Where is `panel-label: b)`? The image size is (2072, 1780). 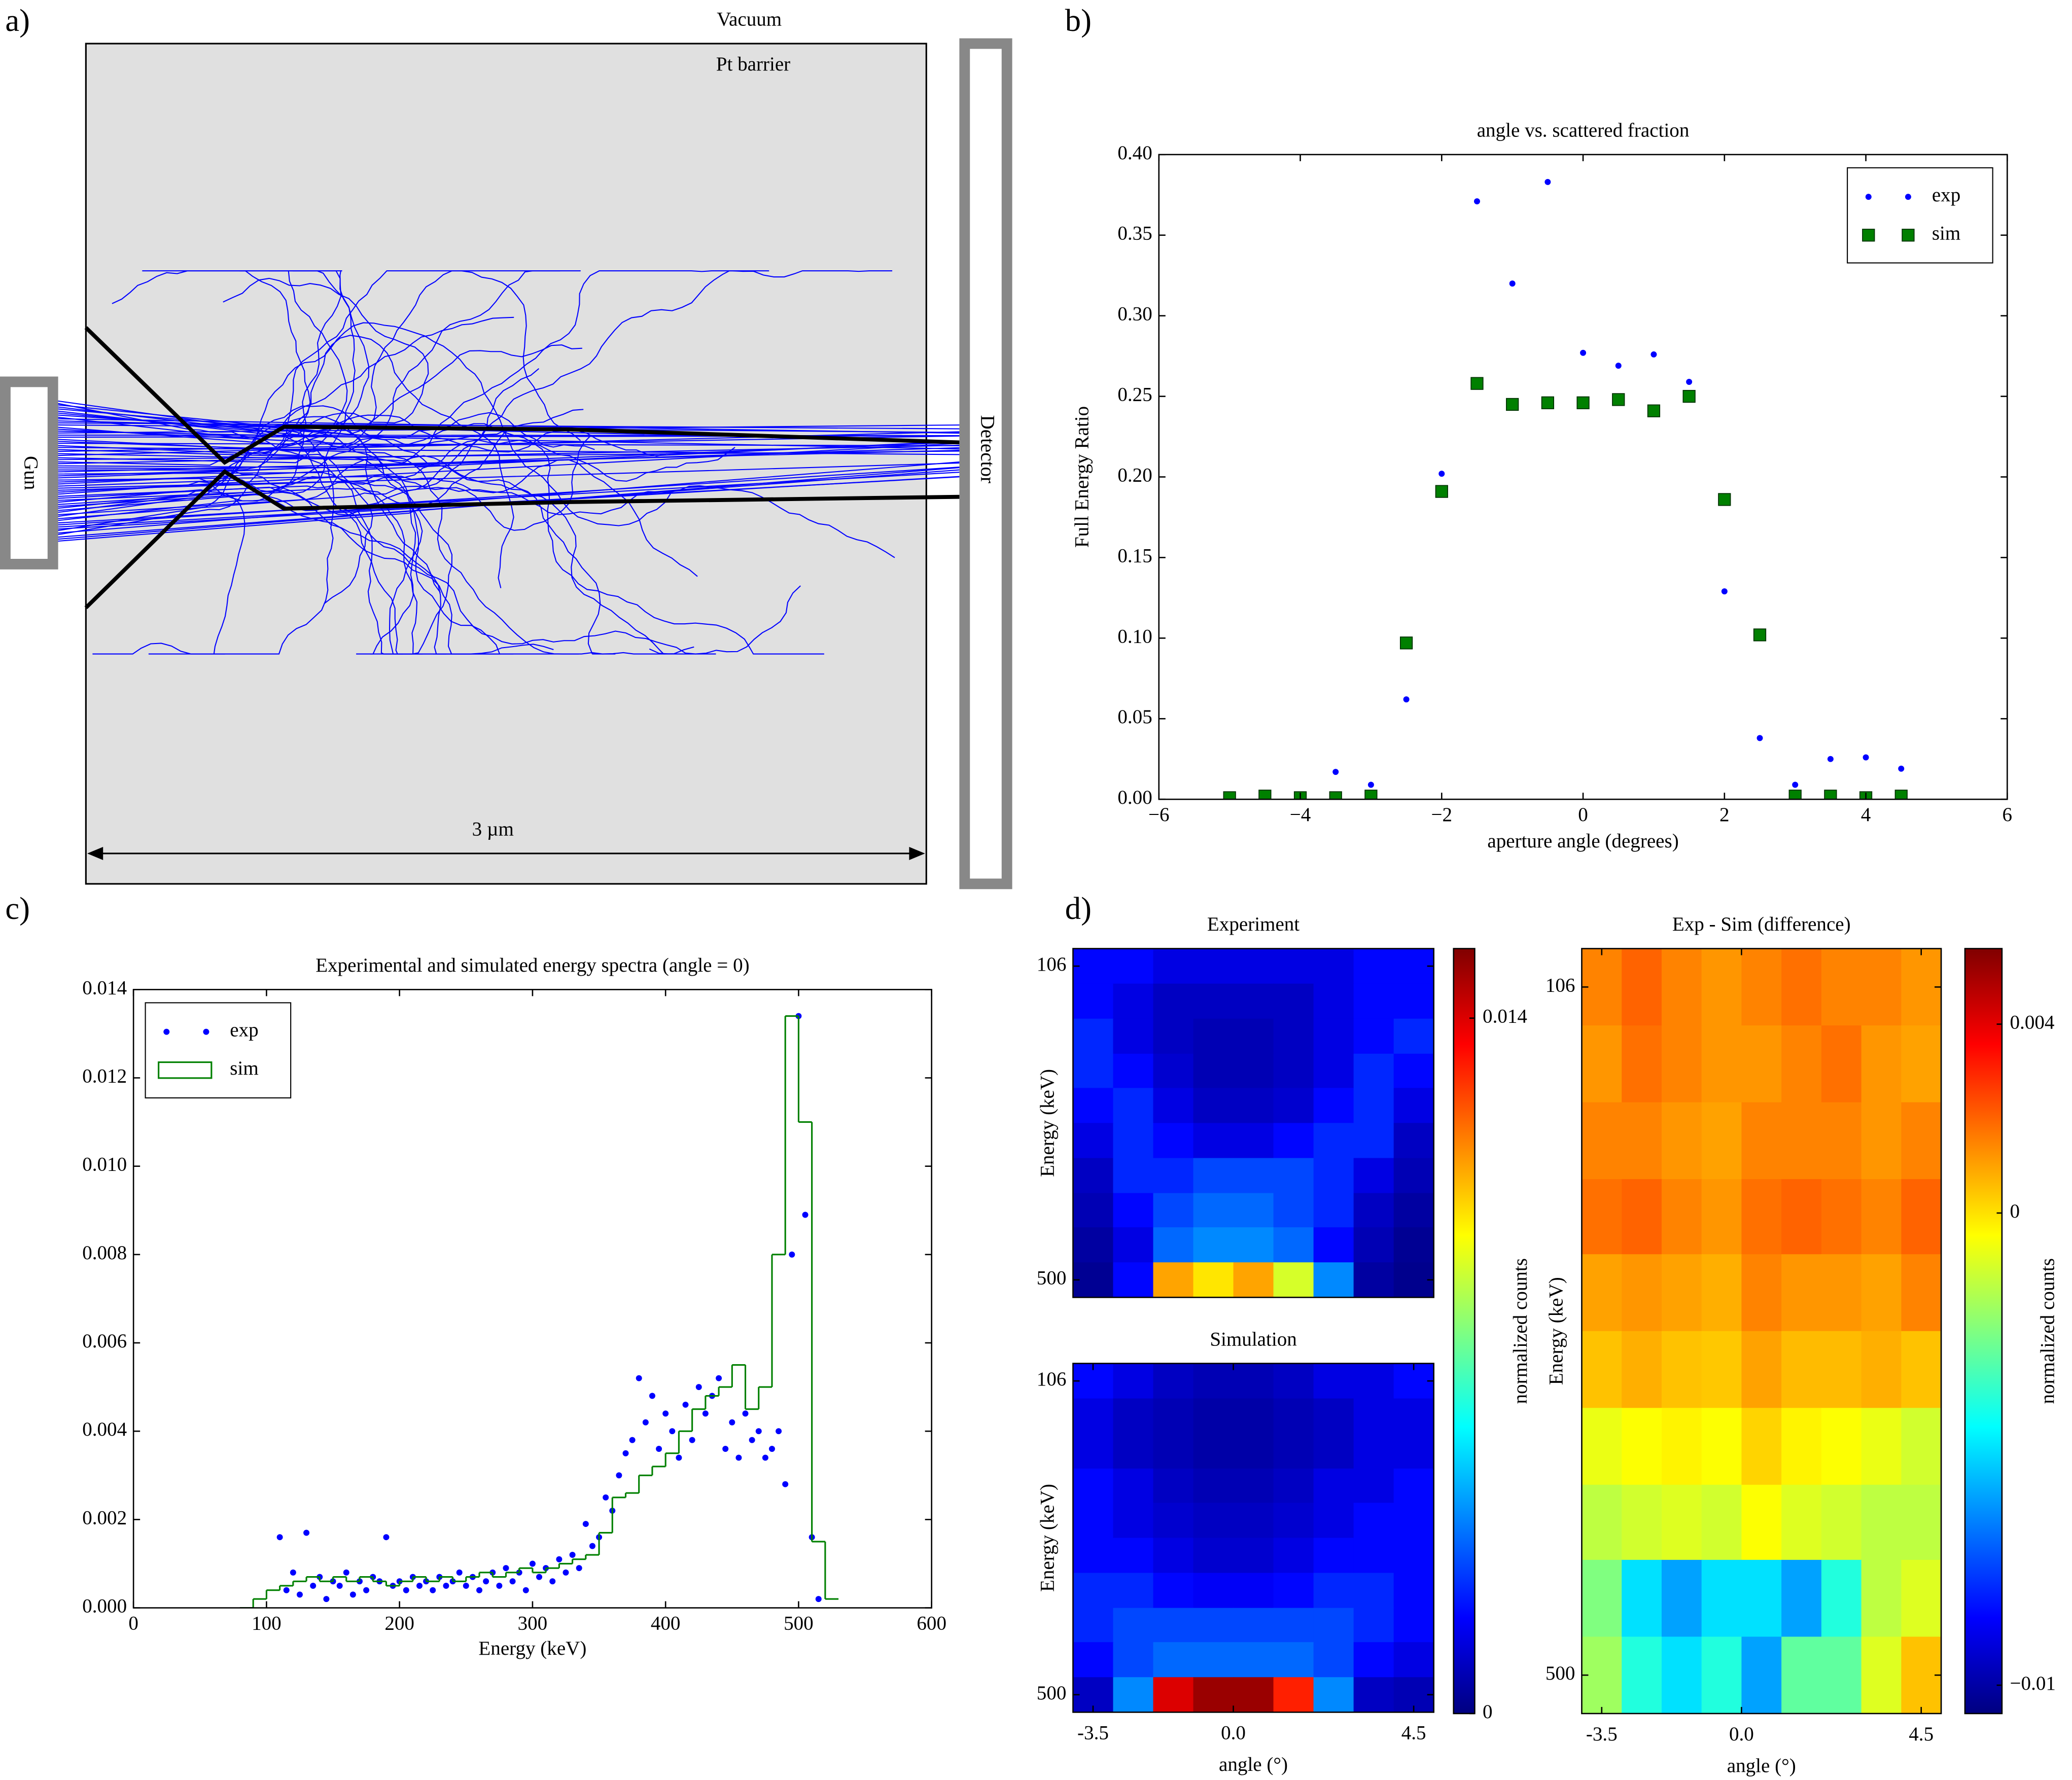 panel-label: b) is located at coordinates (1078, 21).